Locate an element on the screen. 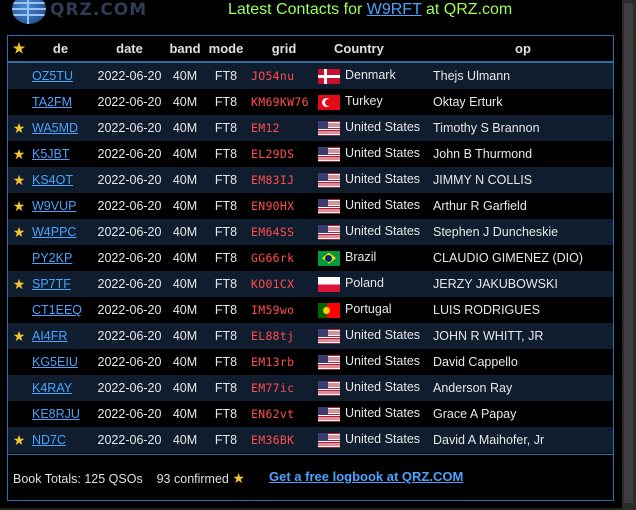 Image resolution: width=636 pixels, height=510 pixels. free-logbook-link: Get a free logbook at QRZ.COM is located at coordinates (366, 476).